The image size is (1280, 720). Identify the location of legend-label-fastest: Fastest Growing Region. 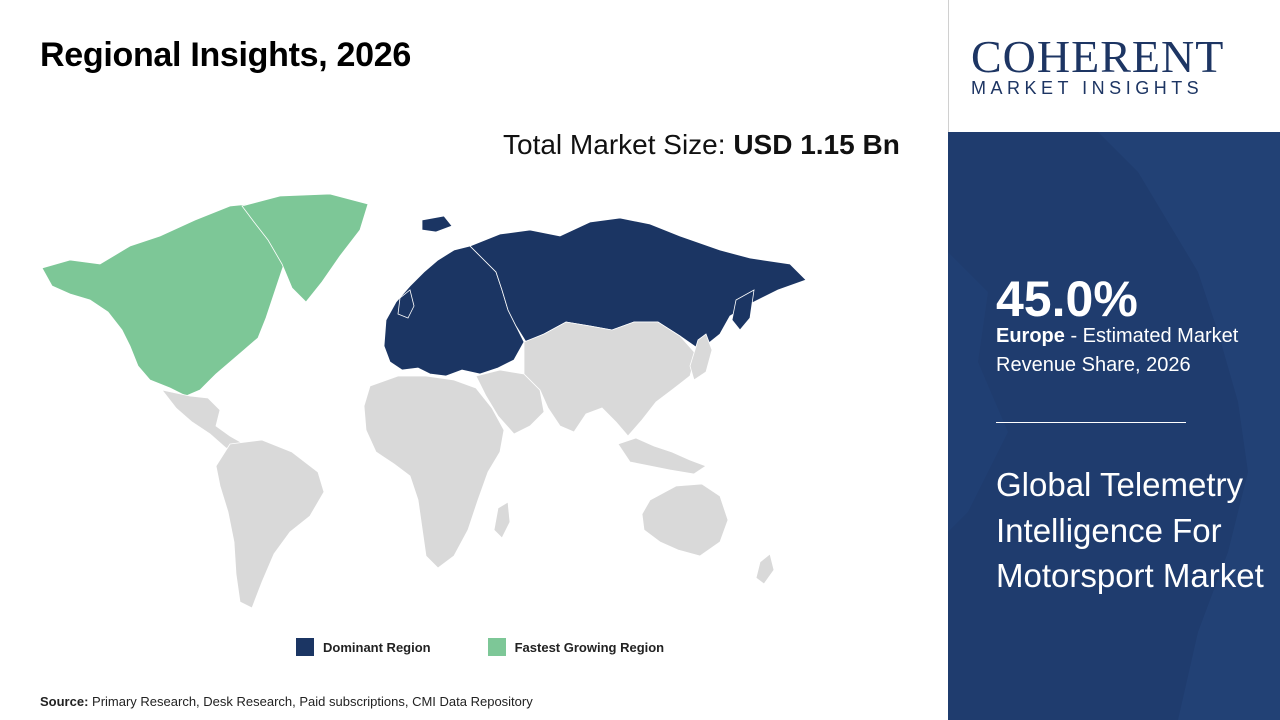
(589, 647).